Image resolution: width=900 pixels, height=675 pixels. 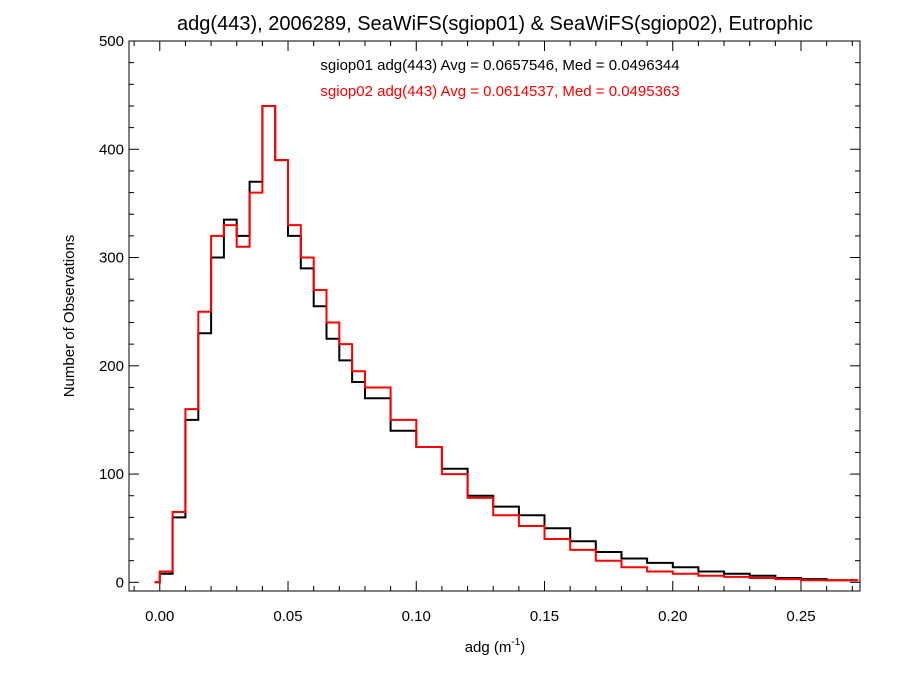 What do you see at coordinates (544, 616) in the screenshot?
I see `x-tick-label: 0.15` at bounding box center [544, 616].